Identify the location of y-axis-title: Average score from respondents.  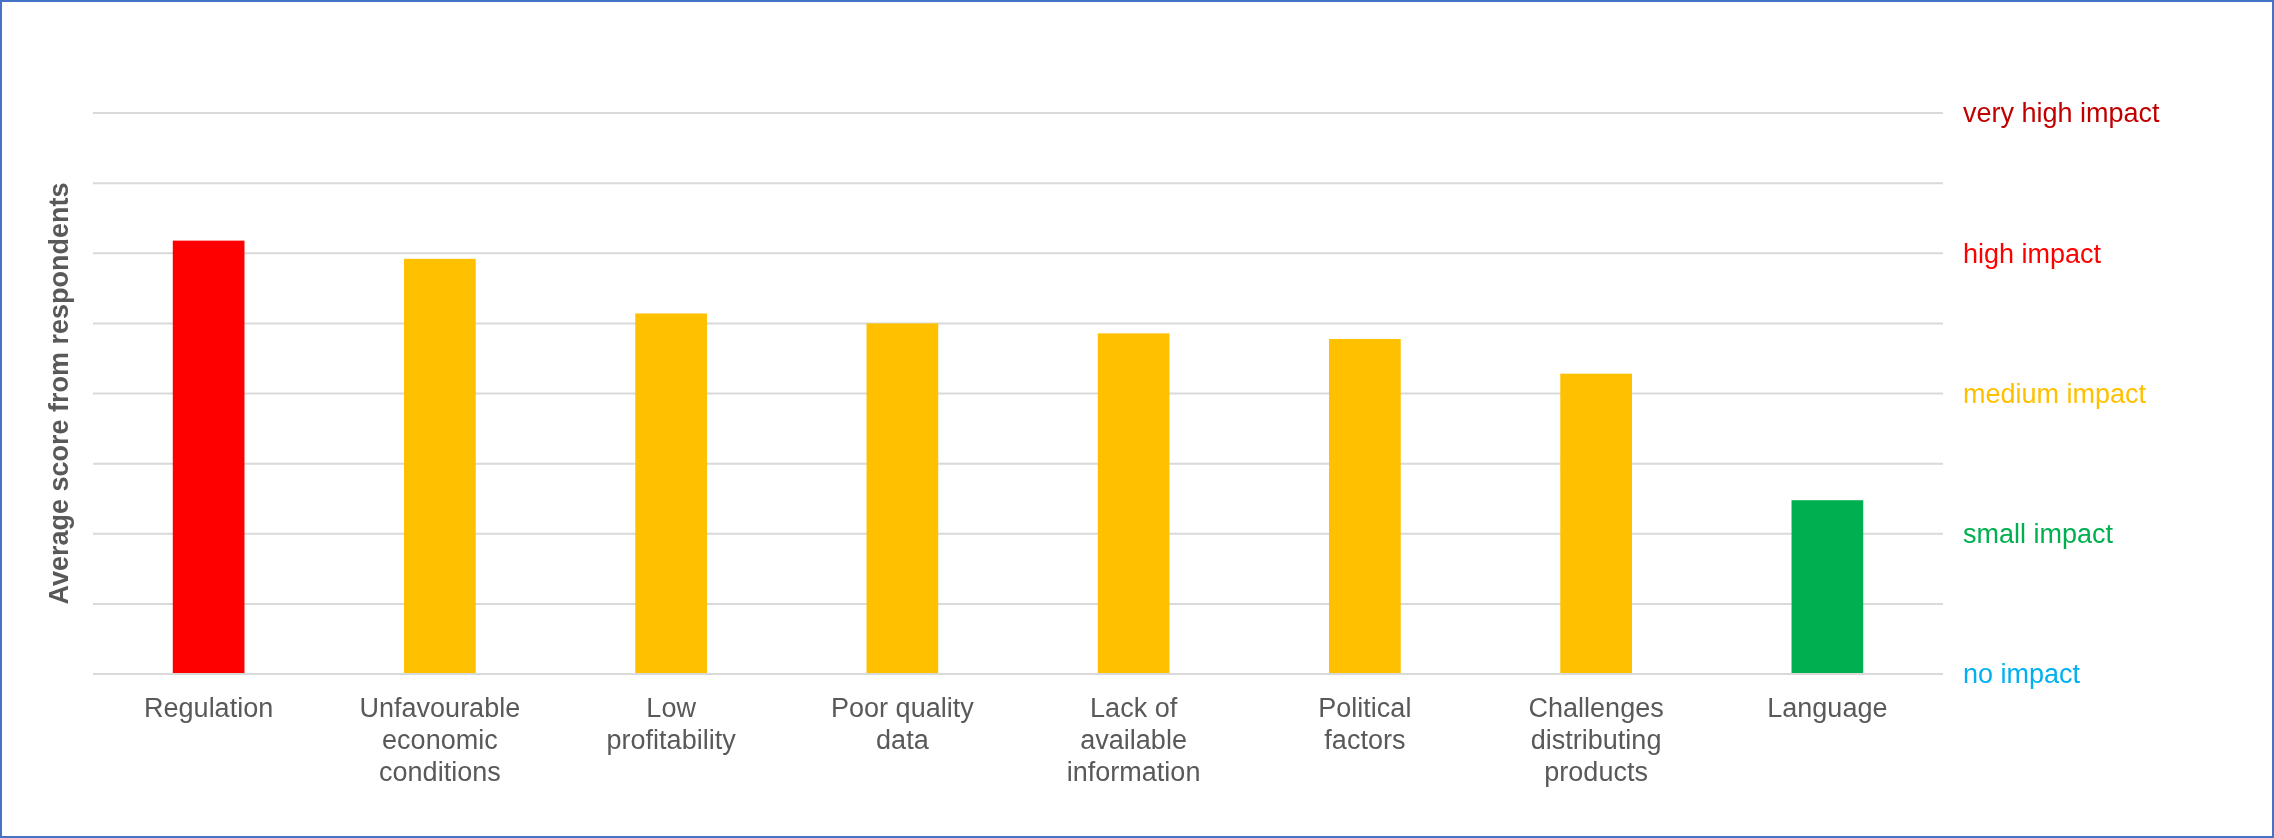
(59, 393).